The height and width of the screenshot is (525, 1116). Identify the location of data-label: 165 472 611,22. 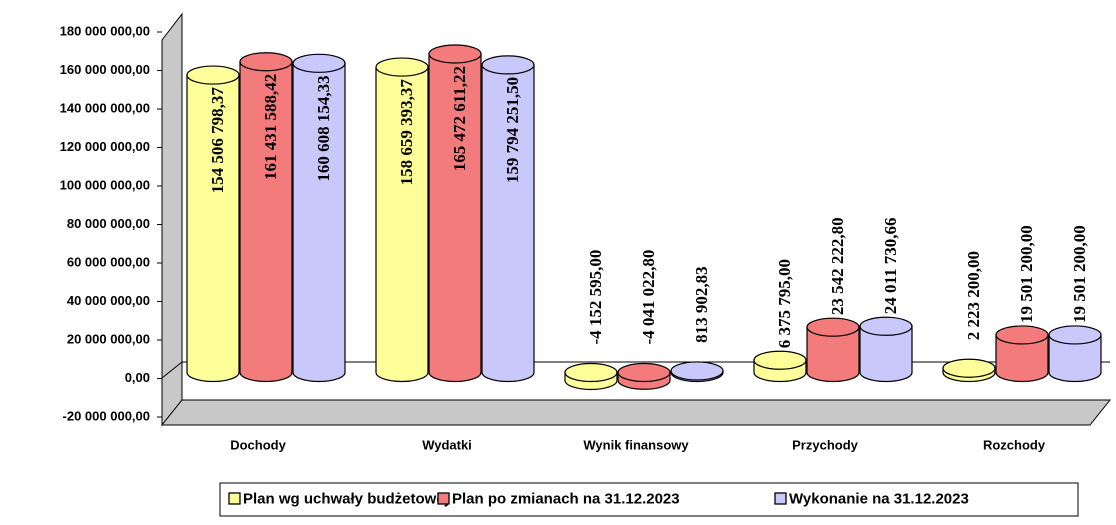
(459, 118).